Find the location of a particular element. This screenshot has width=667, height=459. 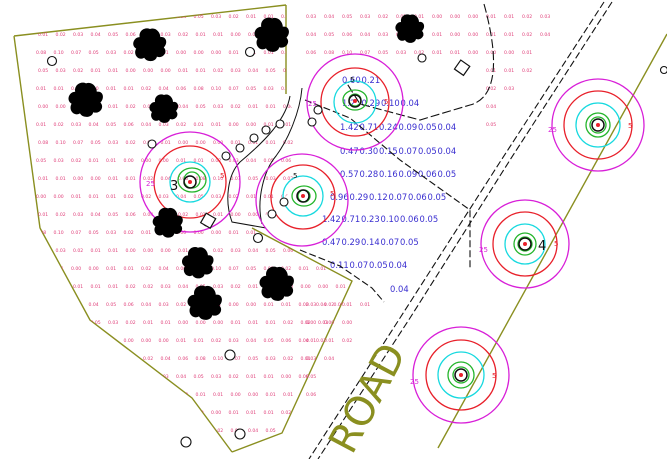

road-label: ROAD is located at coordinates (367, 397).